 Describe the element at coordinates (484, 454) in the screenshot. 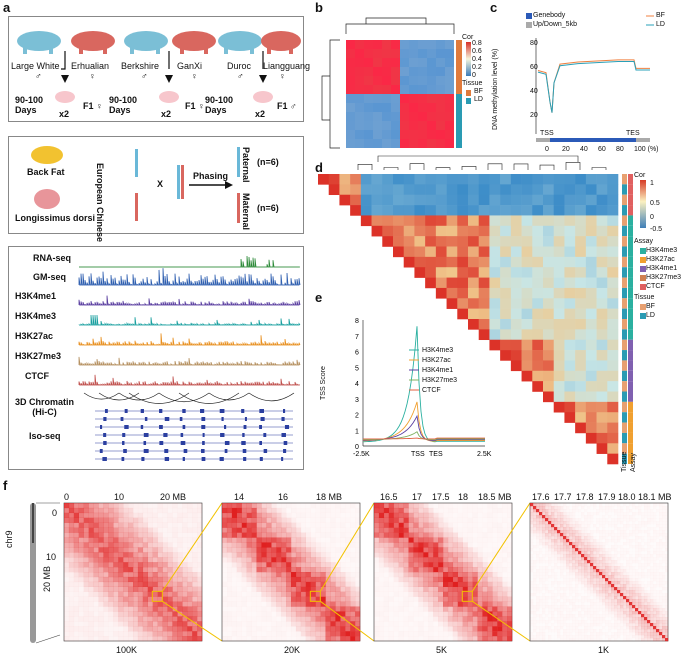

I see `e-xtick: 2.5K` at that location.